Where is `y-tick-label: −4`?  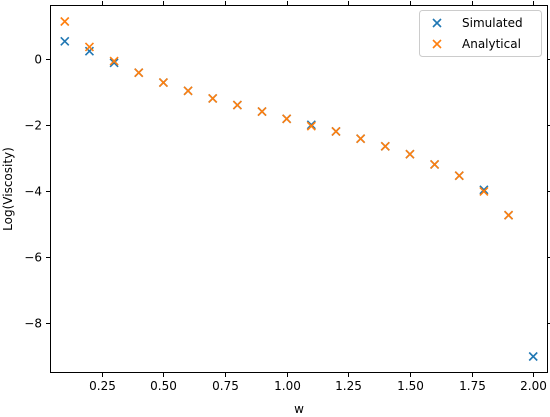 y-tick-label: −4 is located at coordinates (33, 192).